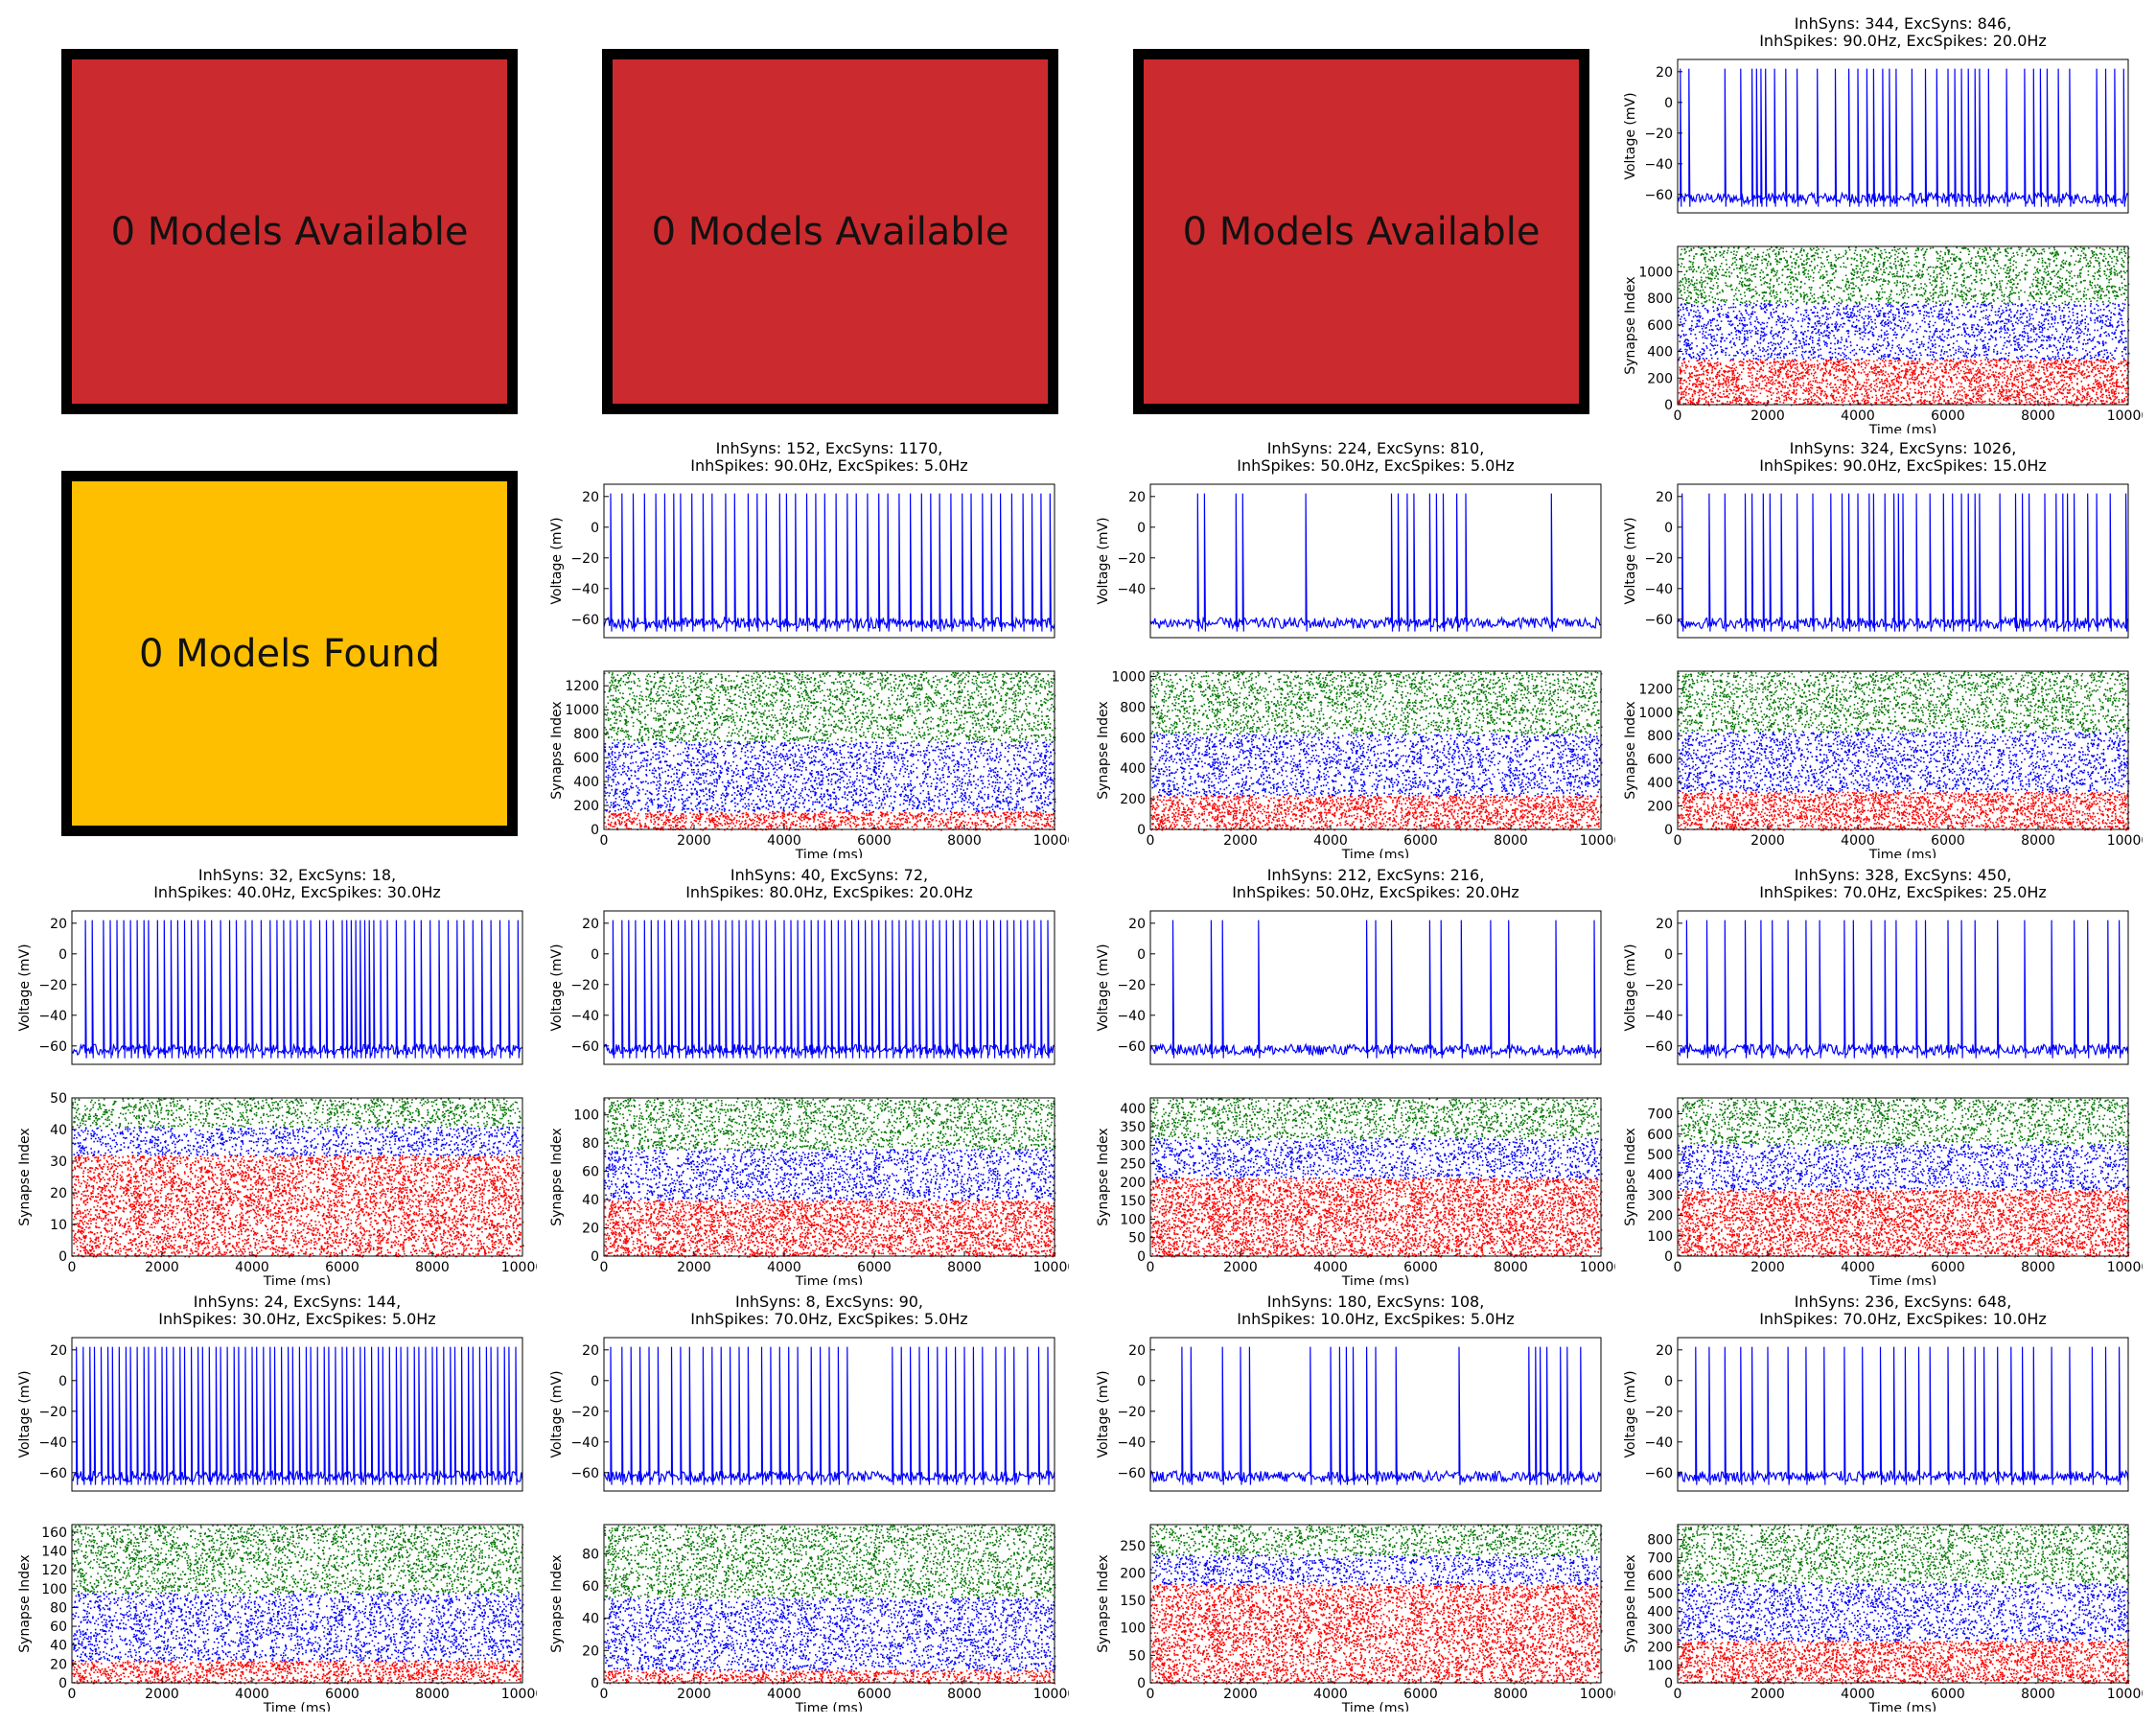  What do you see at coordinates (1660, 1612) in the screenshot?
I see `raster-ytick-label: 400` at bounding box center [1660, 1612].